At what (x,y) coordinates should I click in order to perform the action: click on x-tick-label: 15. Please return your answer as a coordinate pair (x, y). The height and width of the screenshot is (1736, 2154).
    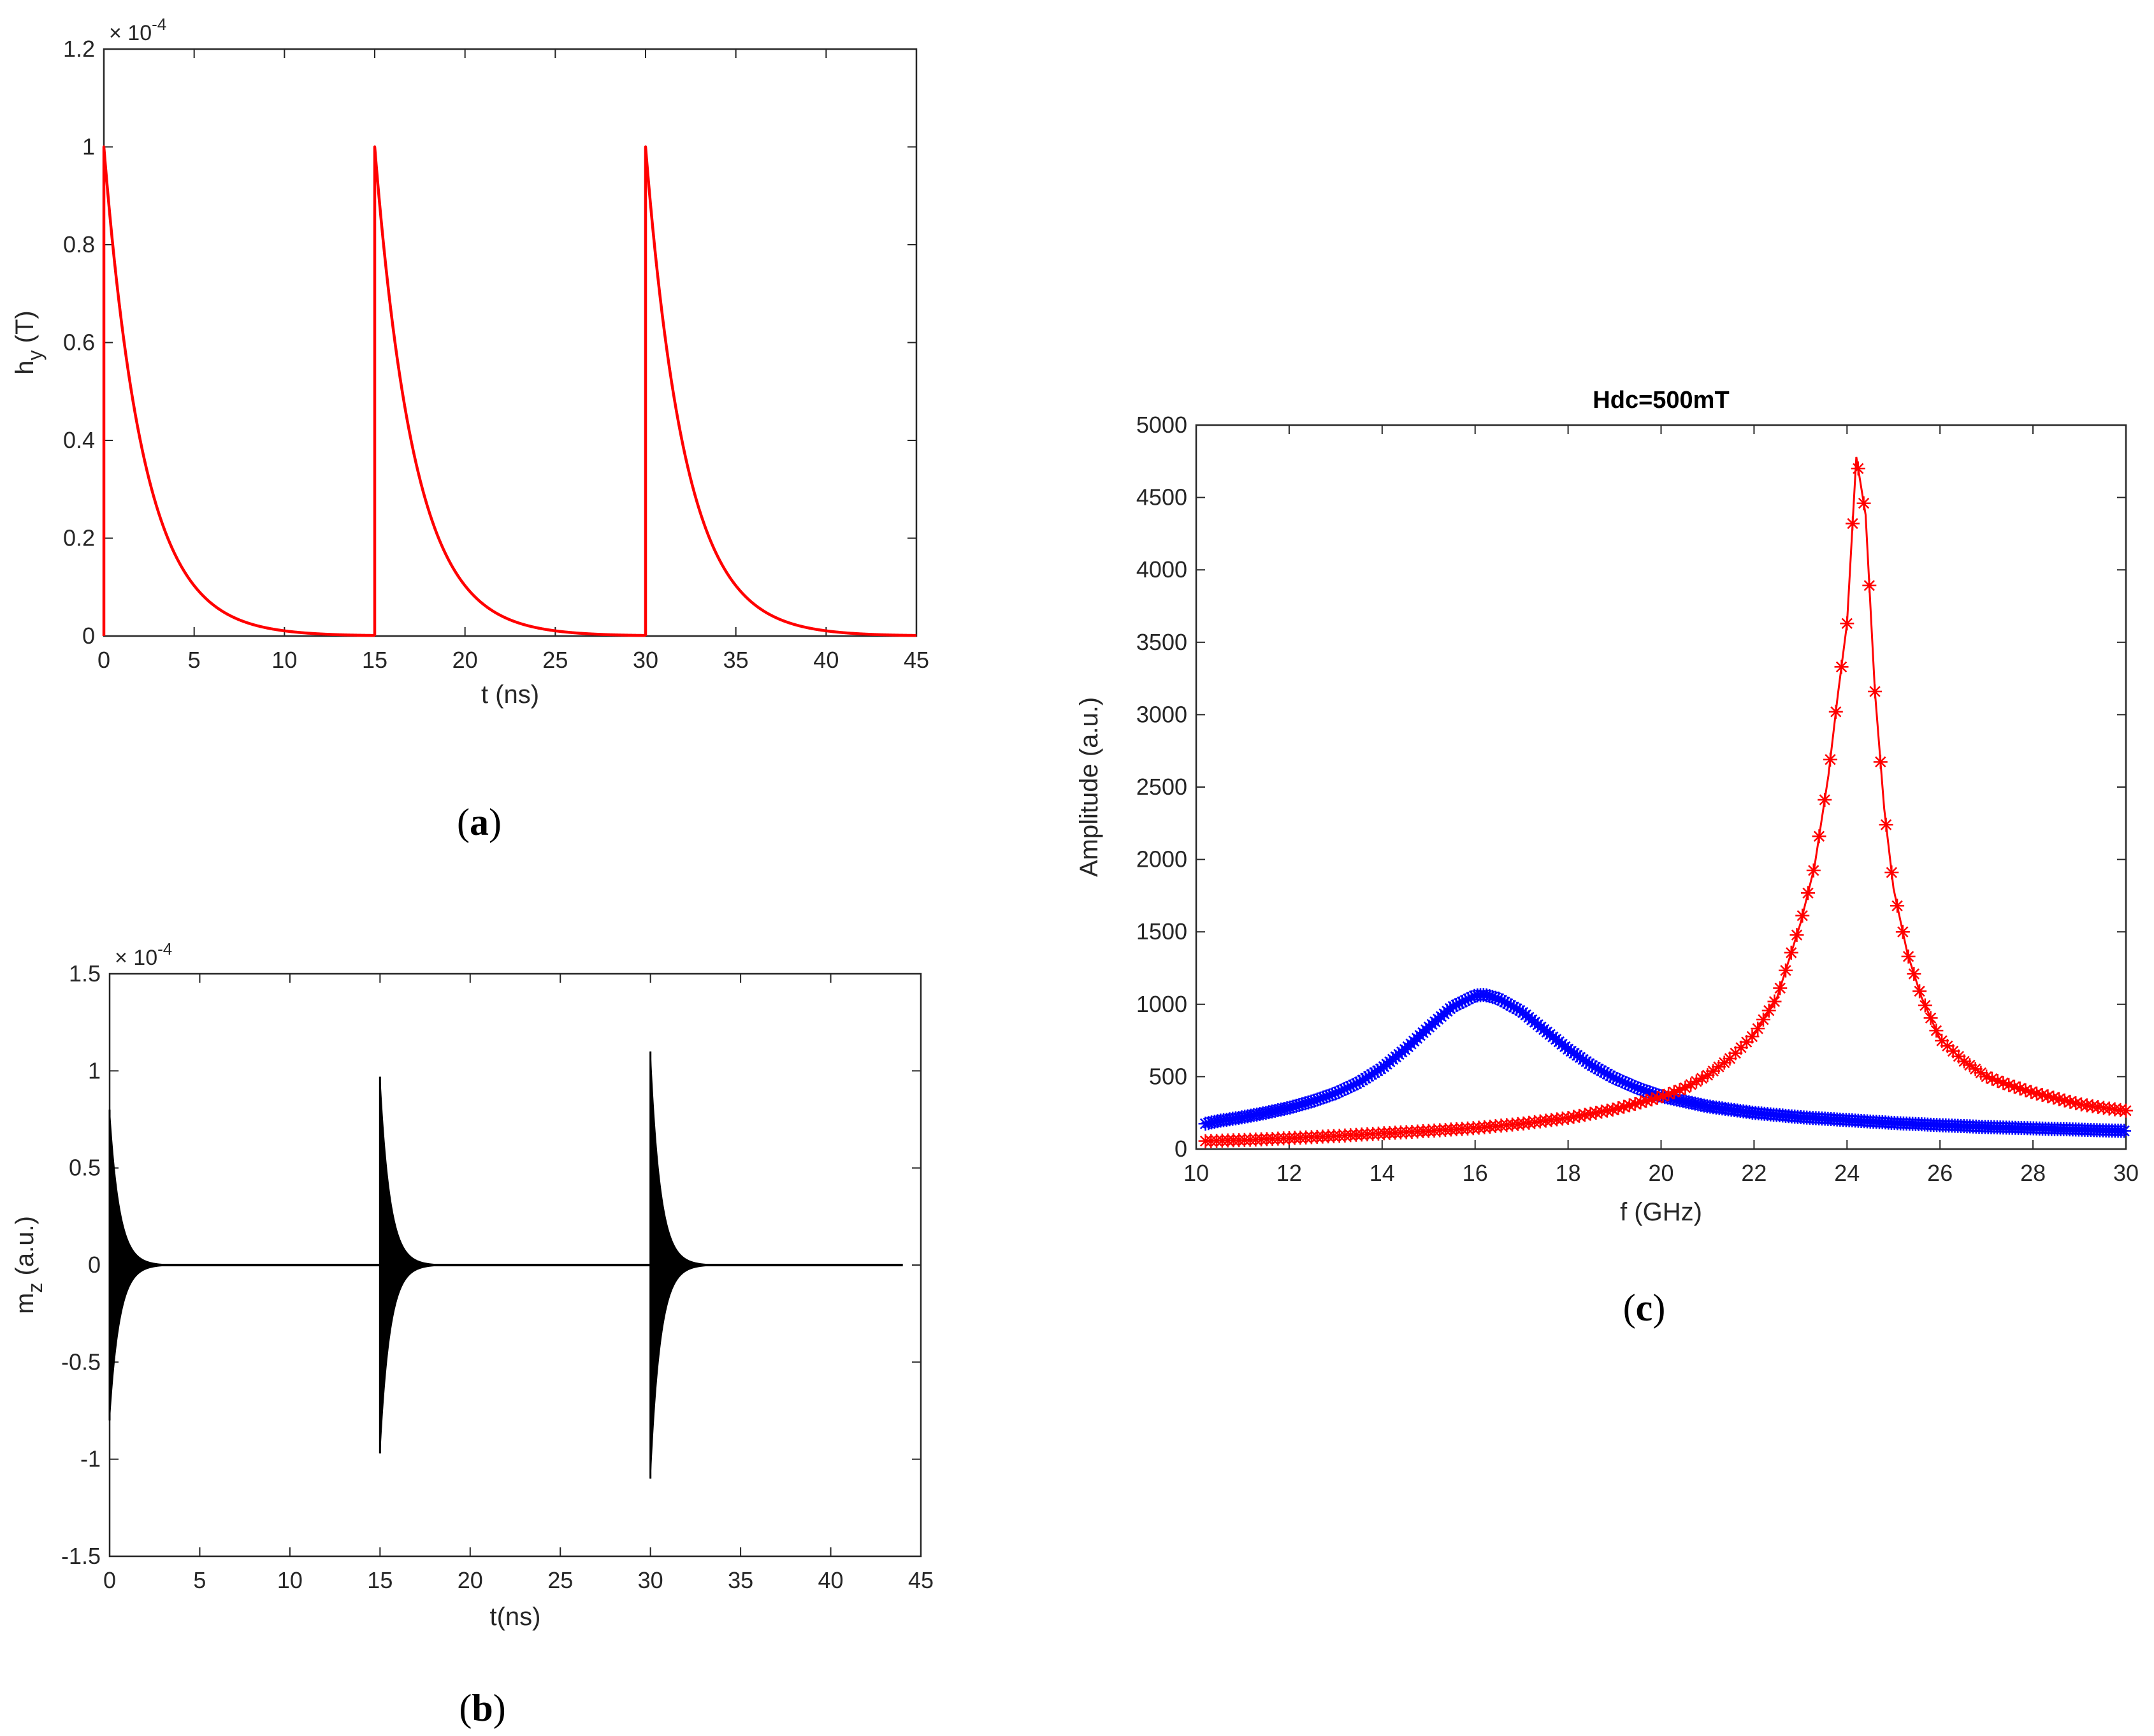
    Looking at the image, I should click on (380, 1580).